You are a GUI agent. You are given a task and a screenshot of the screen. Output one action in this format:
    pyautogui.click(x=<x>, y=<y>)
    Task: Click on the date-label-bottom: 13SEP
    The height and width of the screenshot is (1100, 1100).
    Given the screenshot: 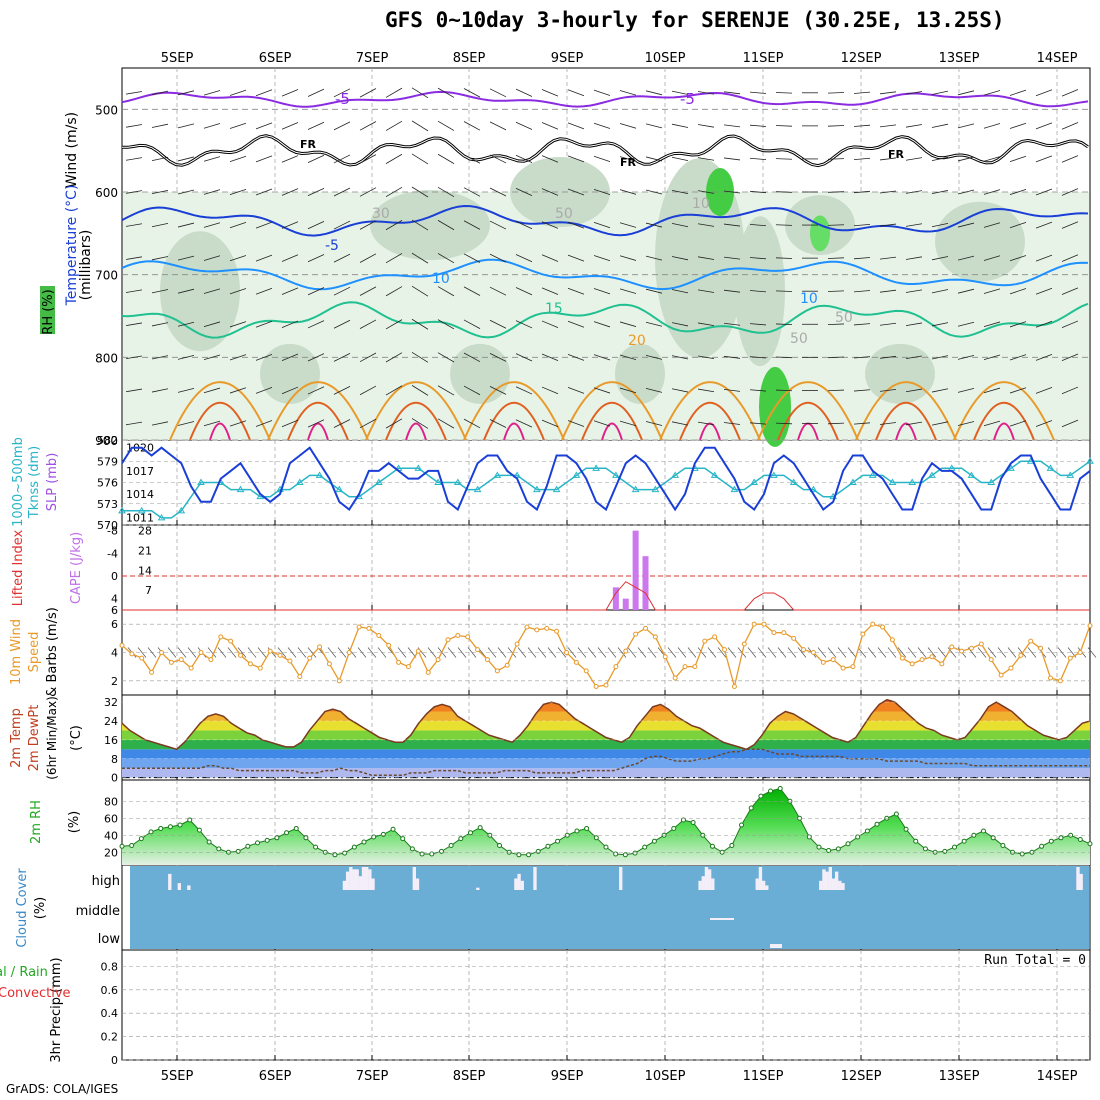 What is the action you would take?
    pyautogui.click(x=959, y=1076)
    